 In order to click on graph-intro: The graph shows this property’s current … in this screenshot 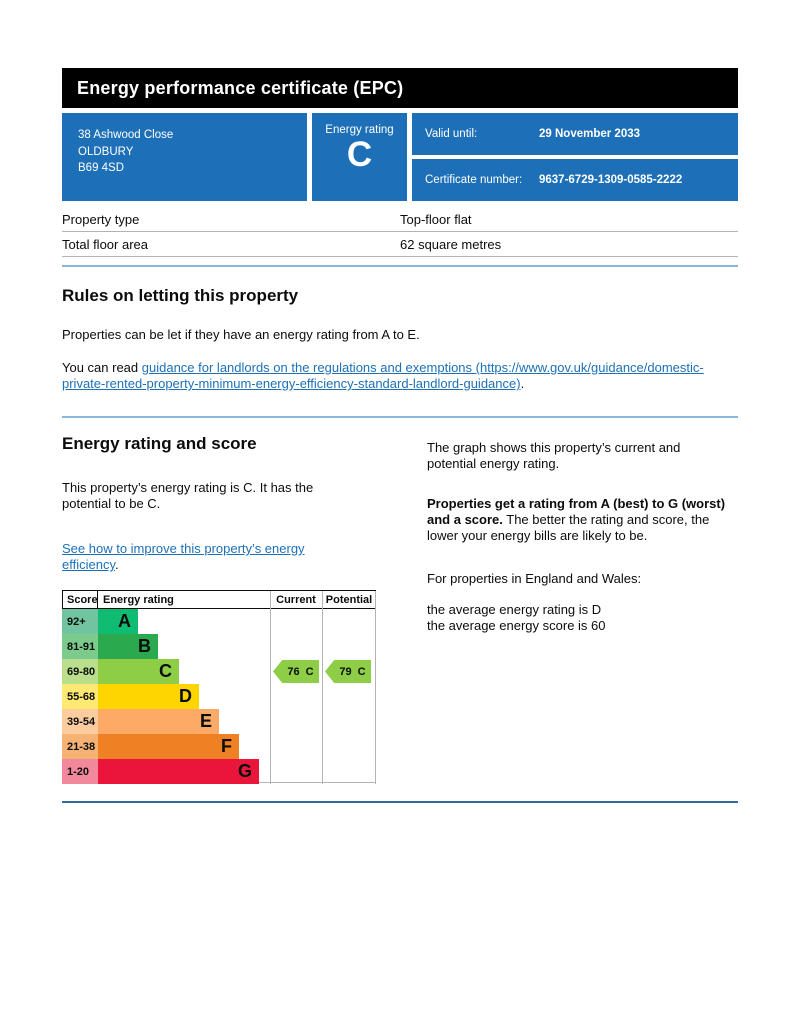, I will do `click(554, 455)`.